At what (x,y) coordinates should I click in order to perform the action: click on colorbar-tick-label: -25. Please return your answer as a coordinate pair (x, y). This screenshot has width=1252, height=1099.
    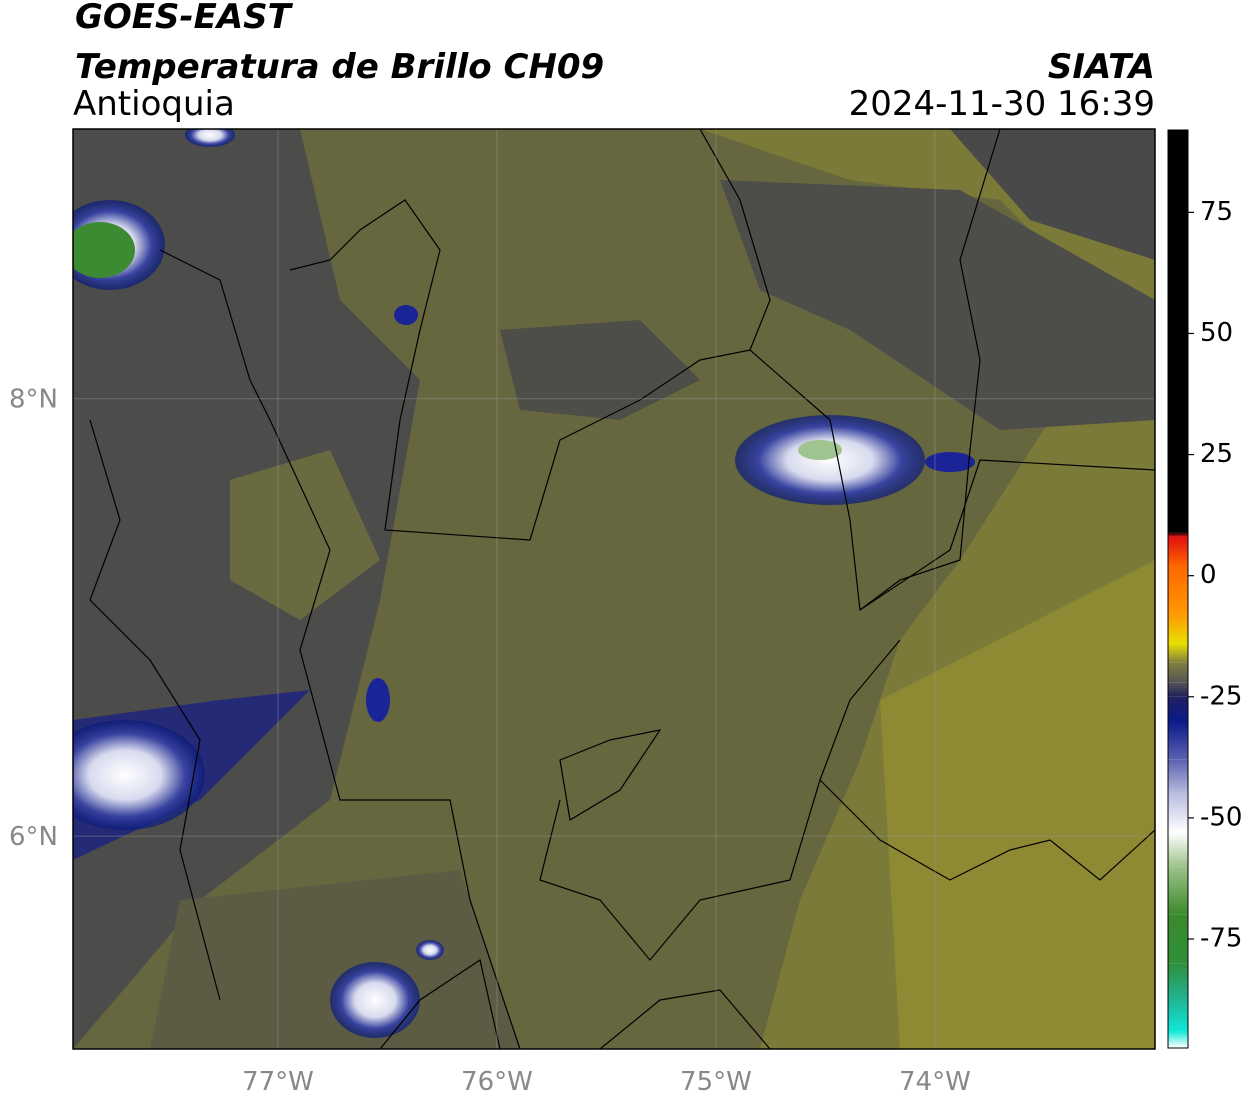
    Looking at the image, I should click on (1221, 696).